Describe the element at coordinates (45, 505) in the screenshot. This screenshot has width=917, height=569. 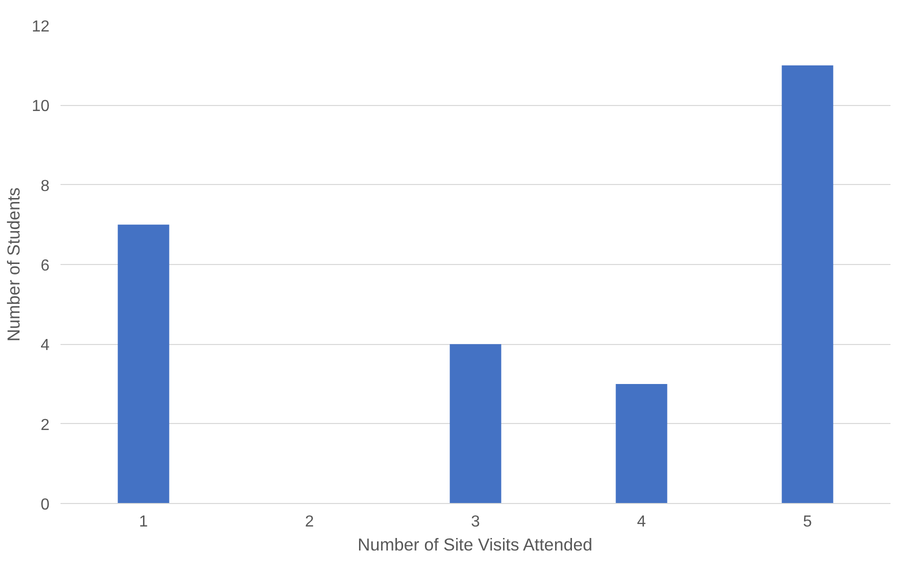
I see `y-tick-label: 0` at that location.